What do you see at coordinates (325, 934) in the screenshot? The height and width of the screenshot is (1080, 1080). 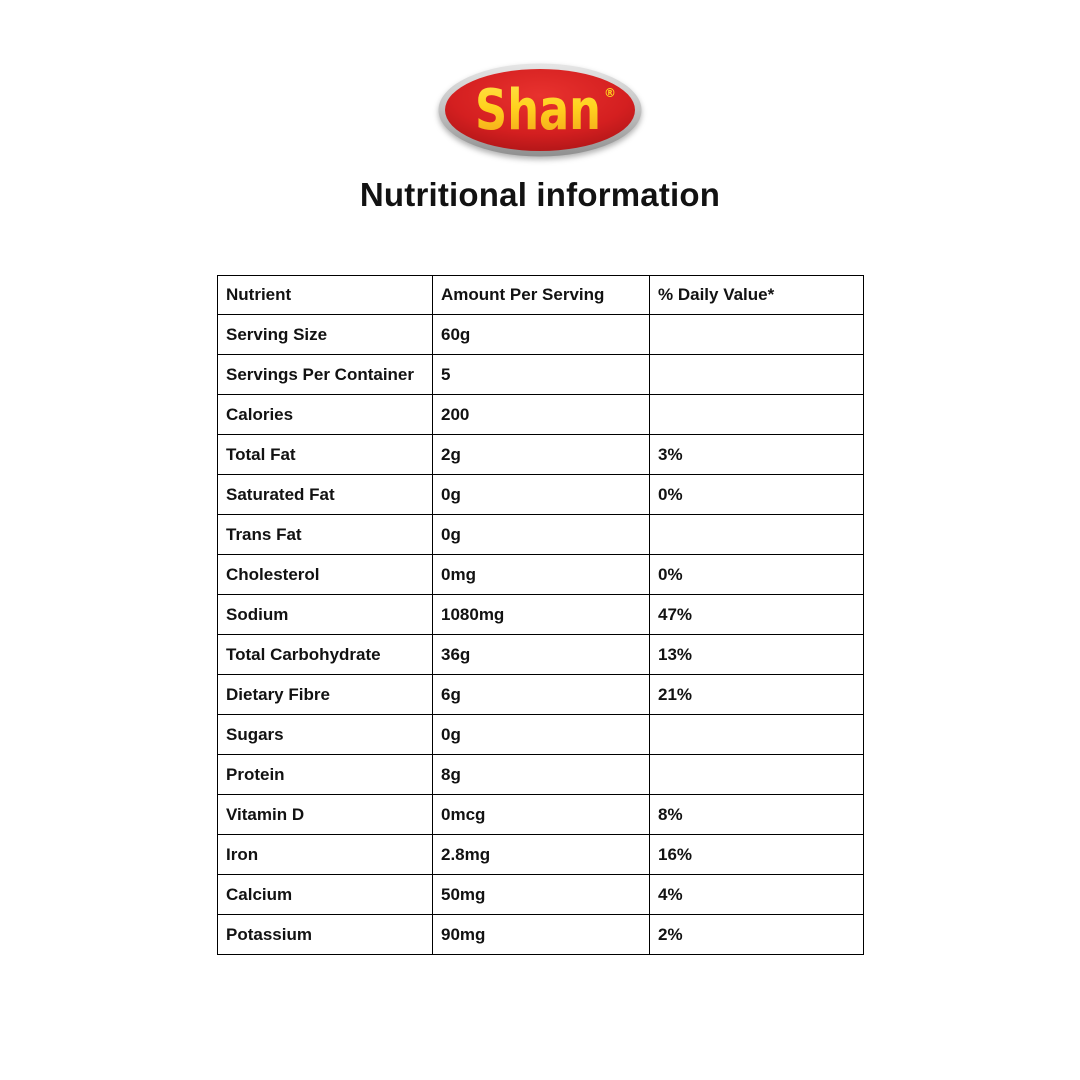 I see `nutrient-cell: Potassium` at bounding box center [325, 934].